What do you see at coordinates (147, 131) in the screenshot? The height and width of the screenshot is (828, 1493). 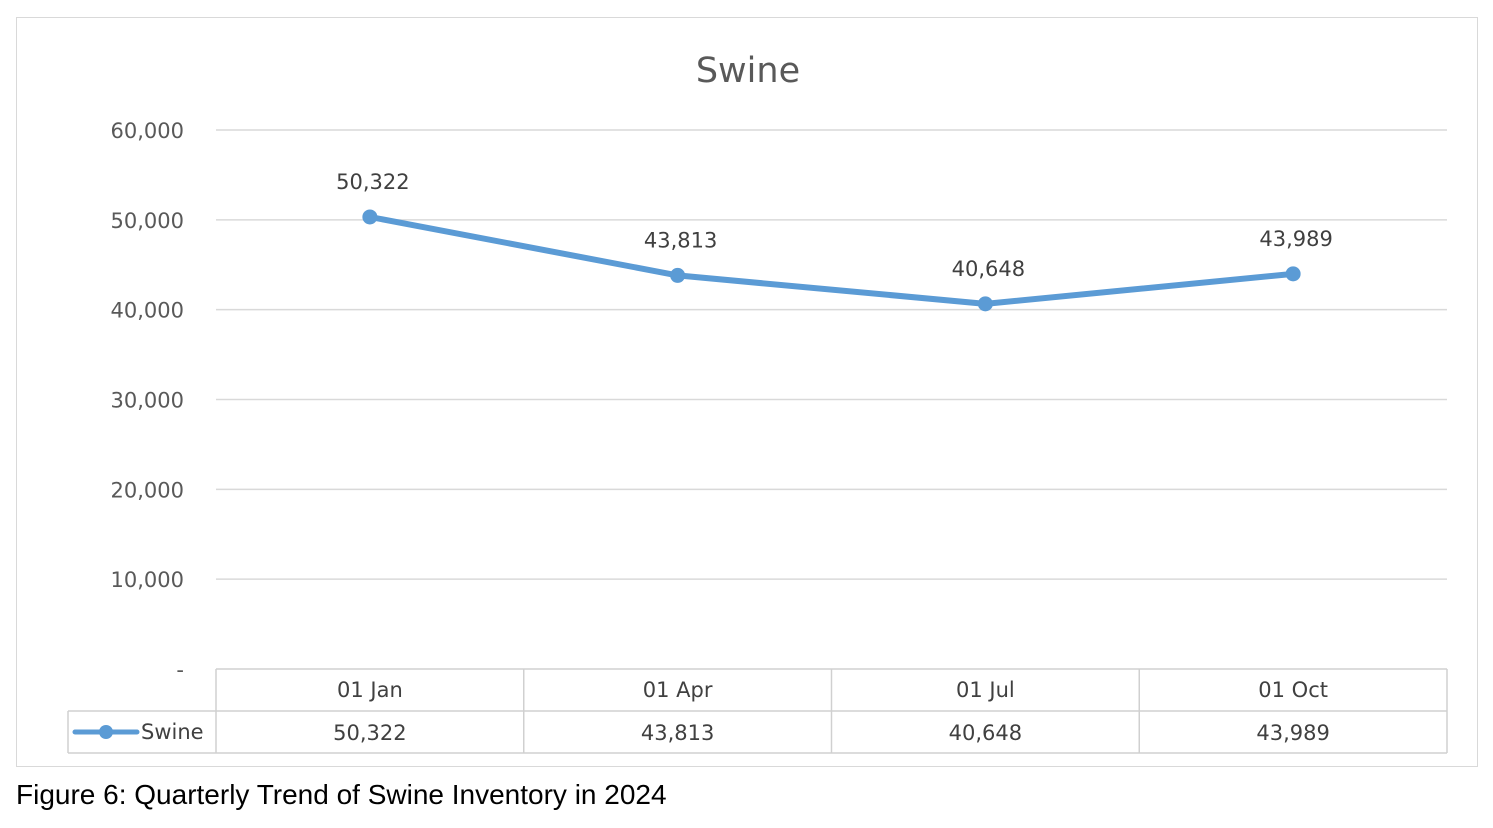 I see `y-tick-label: 60,000` at bounding box center [147, 131].